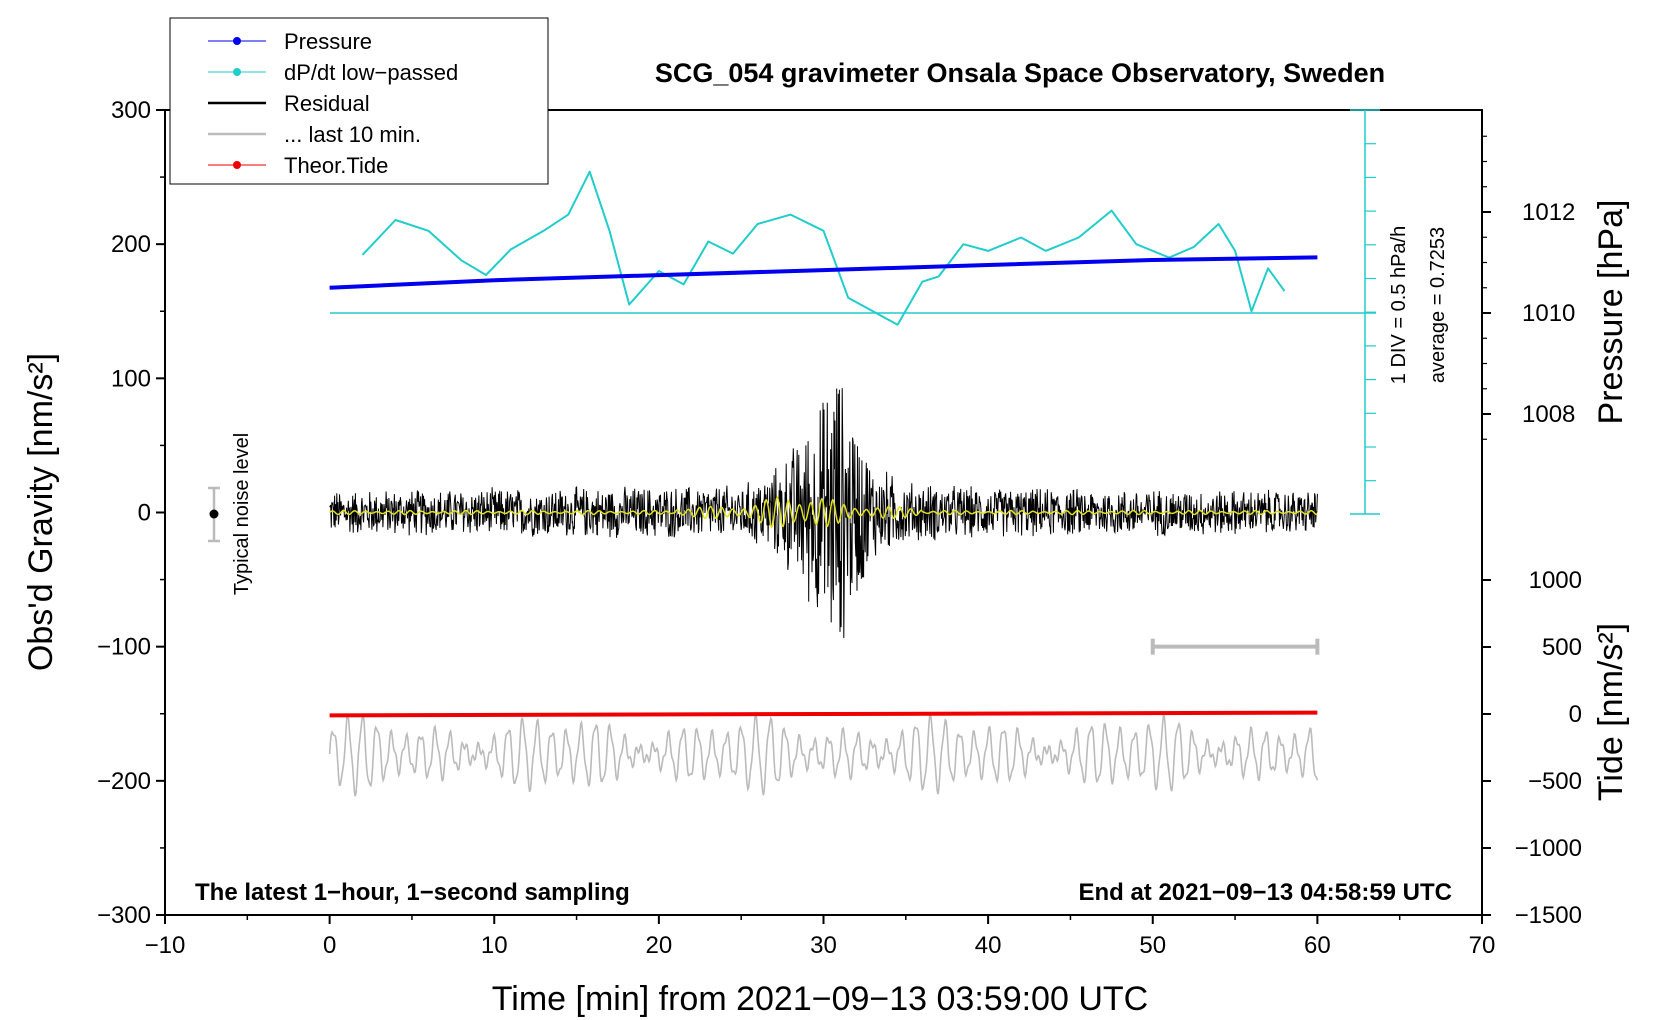 This screenshot has height=1020, width=1660. What do you see at coordinates (1528, 287) in the screenshot?
I see `pressure-axis-ticks: 1012 1010 1008` at bounding box center [1528, 287].